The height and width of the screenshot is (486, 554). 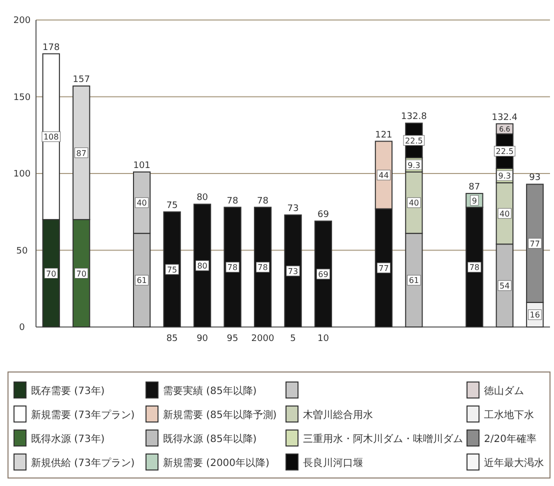 I want to click on data-label: 54, so click(x=505, y=286).